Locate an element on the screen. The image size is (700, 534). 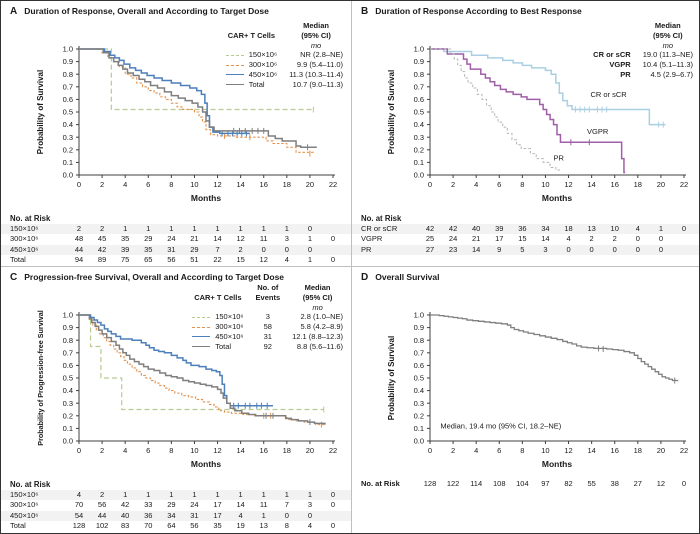
risk-row: 300×10⁶ 70 56 42 33 29 24 17 14 11 7 3 0 is located at coordinates (176, 505).